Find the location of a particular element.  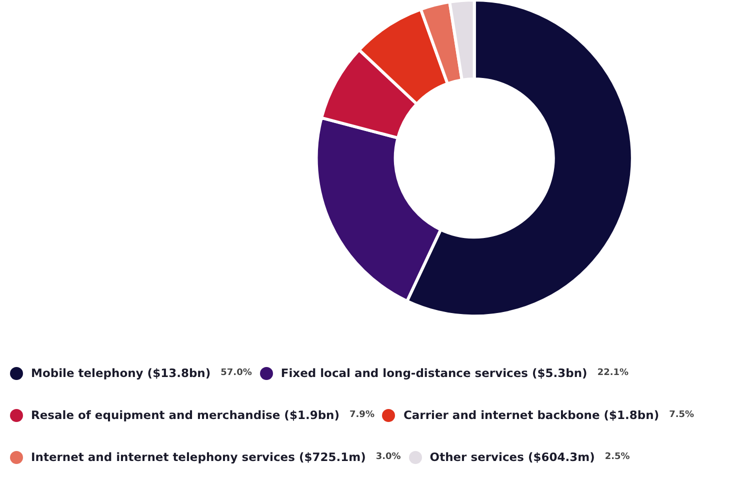

data-label: 3.0% is located at coordinates (388, 457).